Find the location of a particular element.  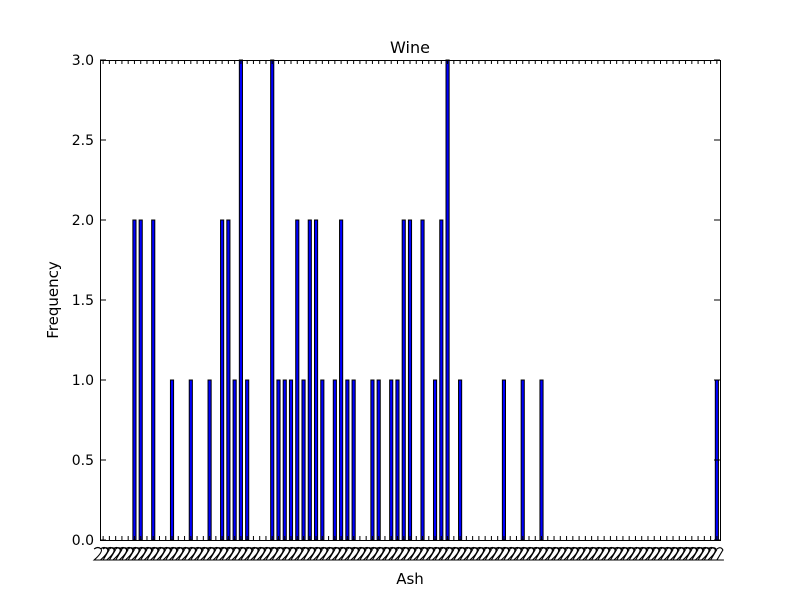

y-tick-label: 1.0 is located at coordinates (83, 381).